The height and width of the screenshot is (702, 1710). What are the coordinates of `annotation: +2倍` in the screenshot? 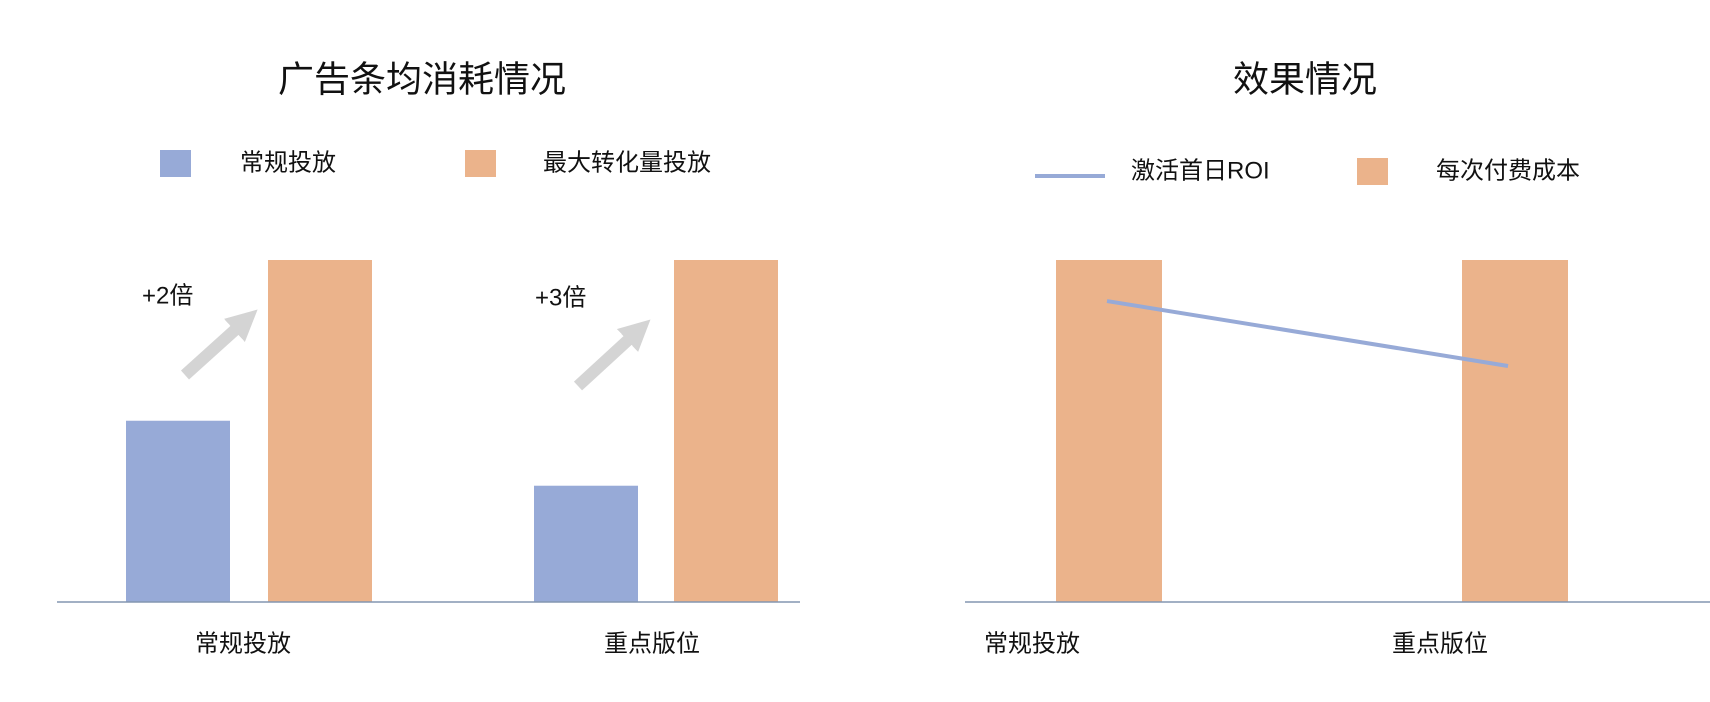 It's located at (167, 295).